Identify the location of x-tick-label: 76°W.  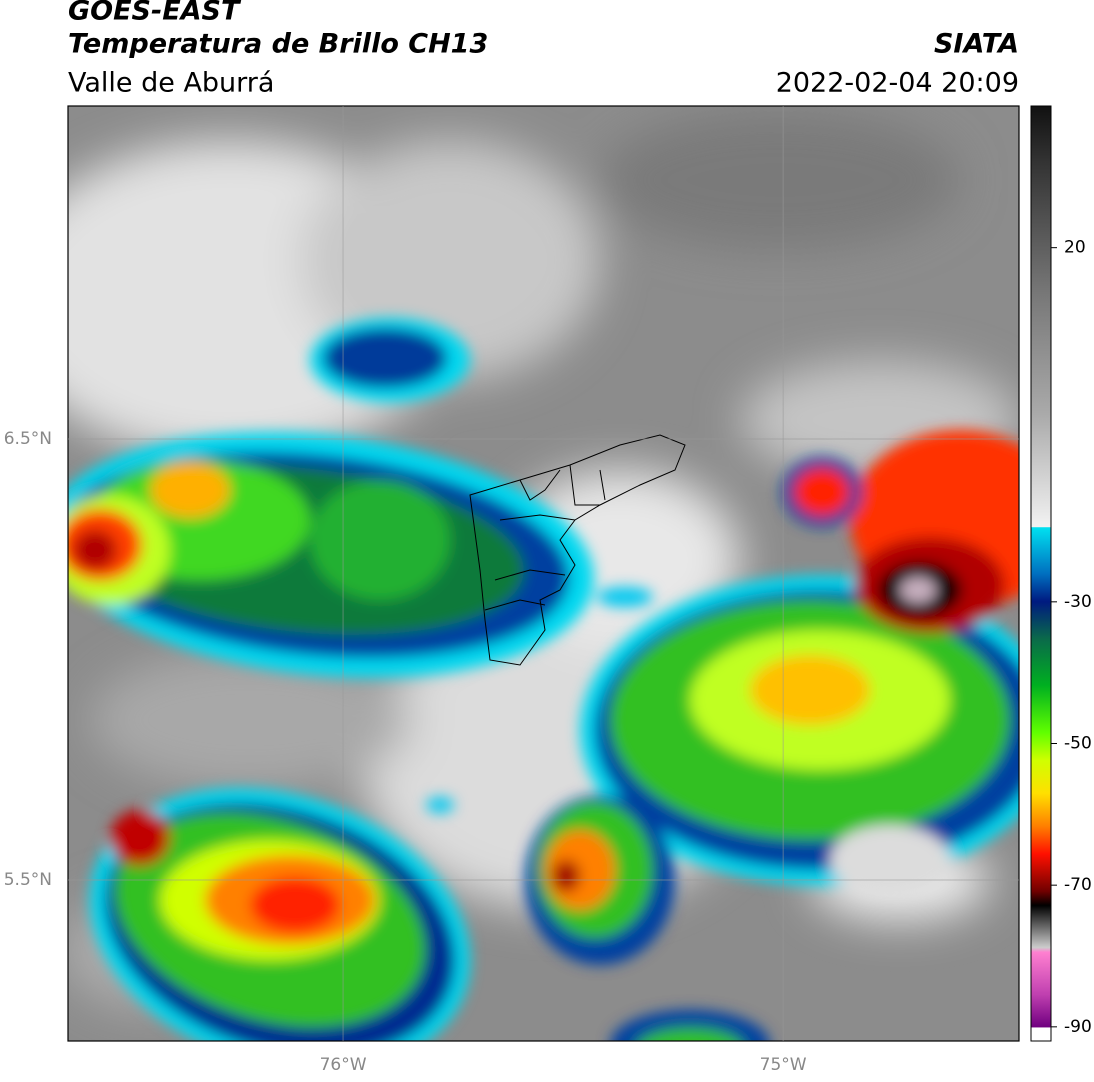
(343, 1065).